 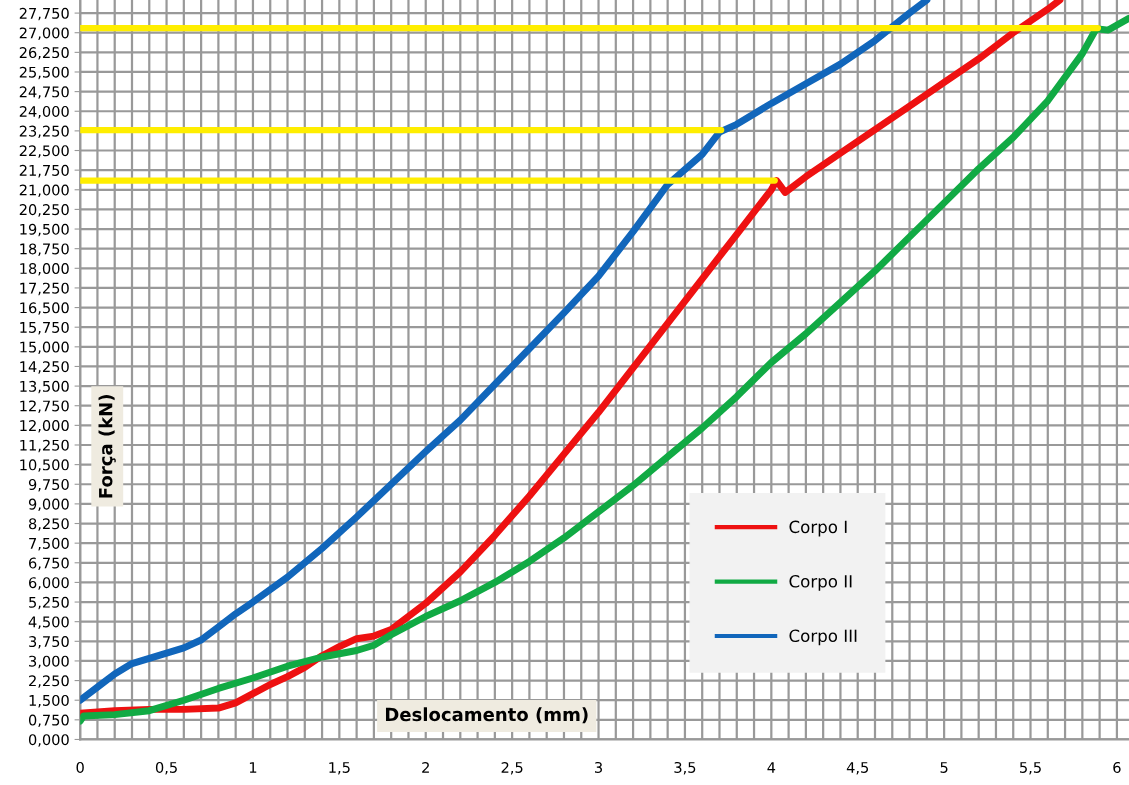 I want to click on x-tick-label: 5, so click(x=944, y=767).